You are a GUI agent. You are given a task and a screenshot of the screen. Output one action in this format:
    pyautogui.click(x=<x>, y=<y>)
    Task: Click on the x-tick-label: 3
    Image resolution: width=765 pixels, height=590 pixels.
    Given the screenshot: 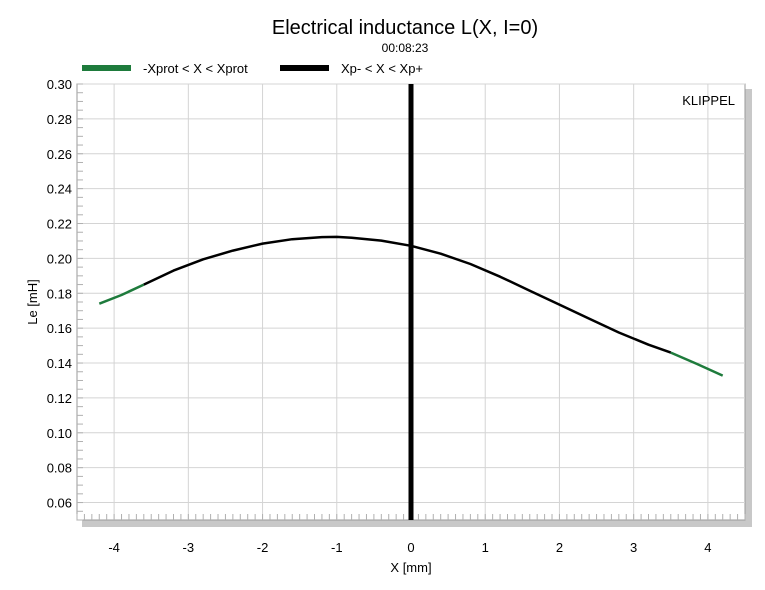 What is the action you would take?
    pyautogui.click(x=633, y=547)
    